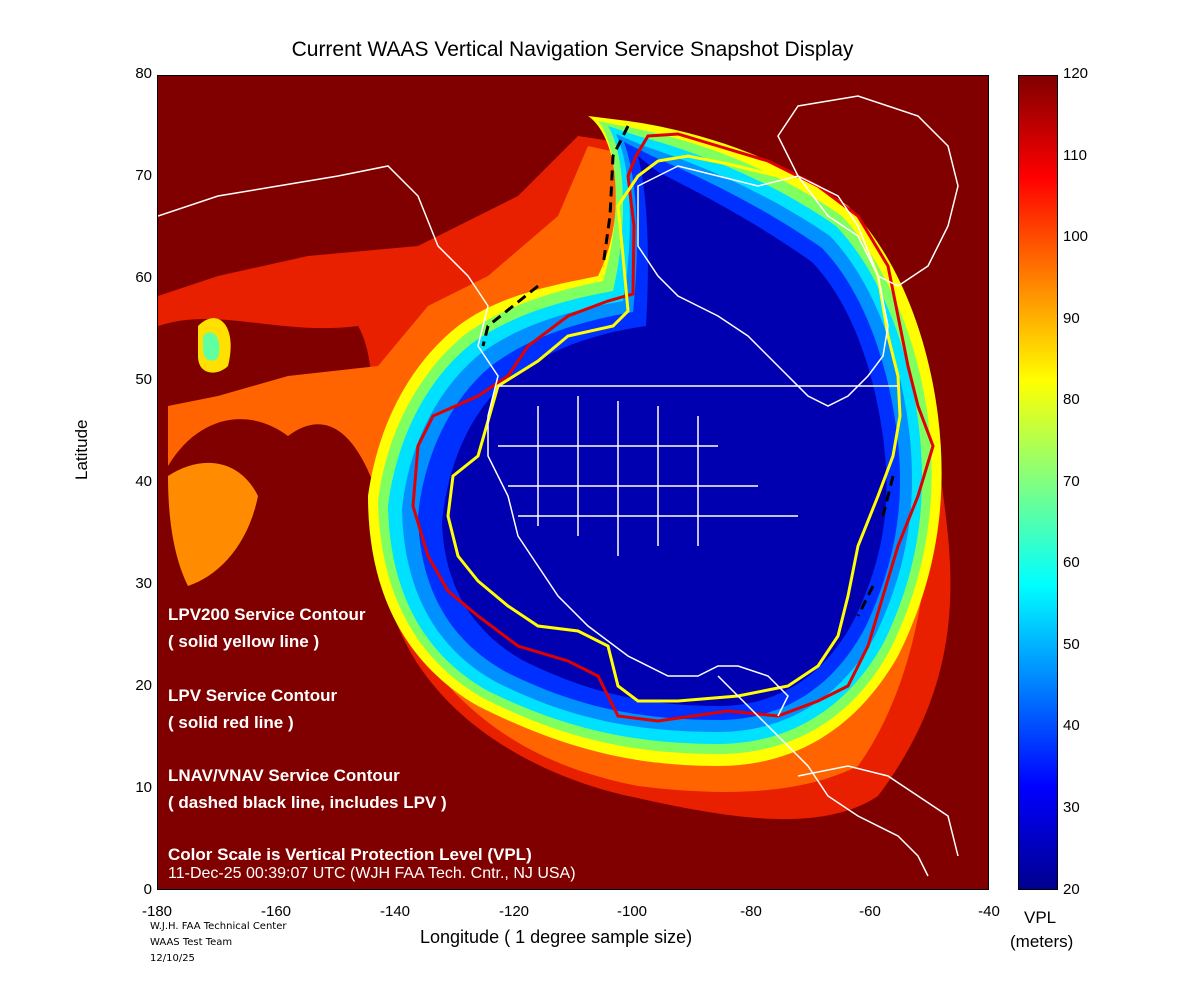 Image resolution: width=1200 pixels, height=1000 pixels. I want to click on colorbar-tick: 60, so click(1071, 562).